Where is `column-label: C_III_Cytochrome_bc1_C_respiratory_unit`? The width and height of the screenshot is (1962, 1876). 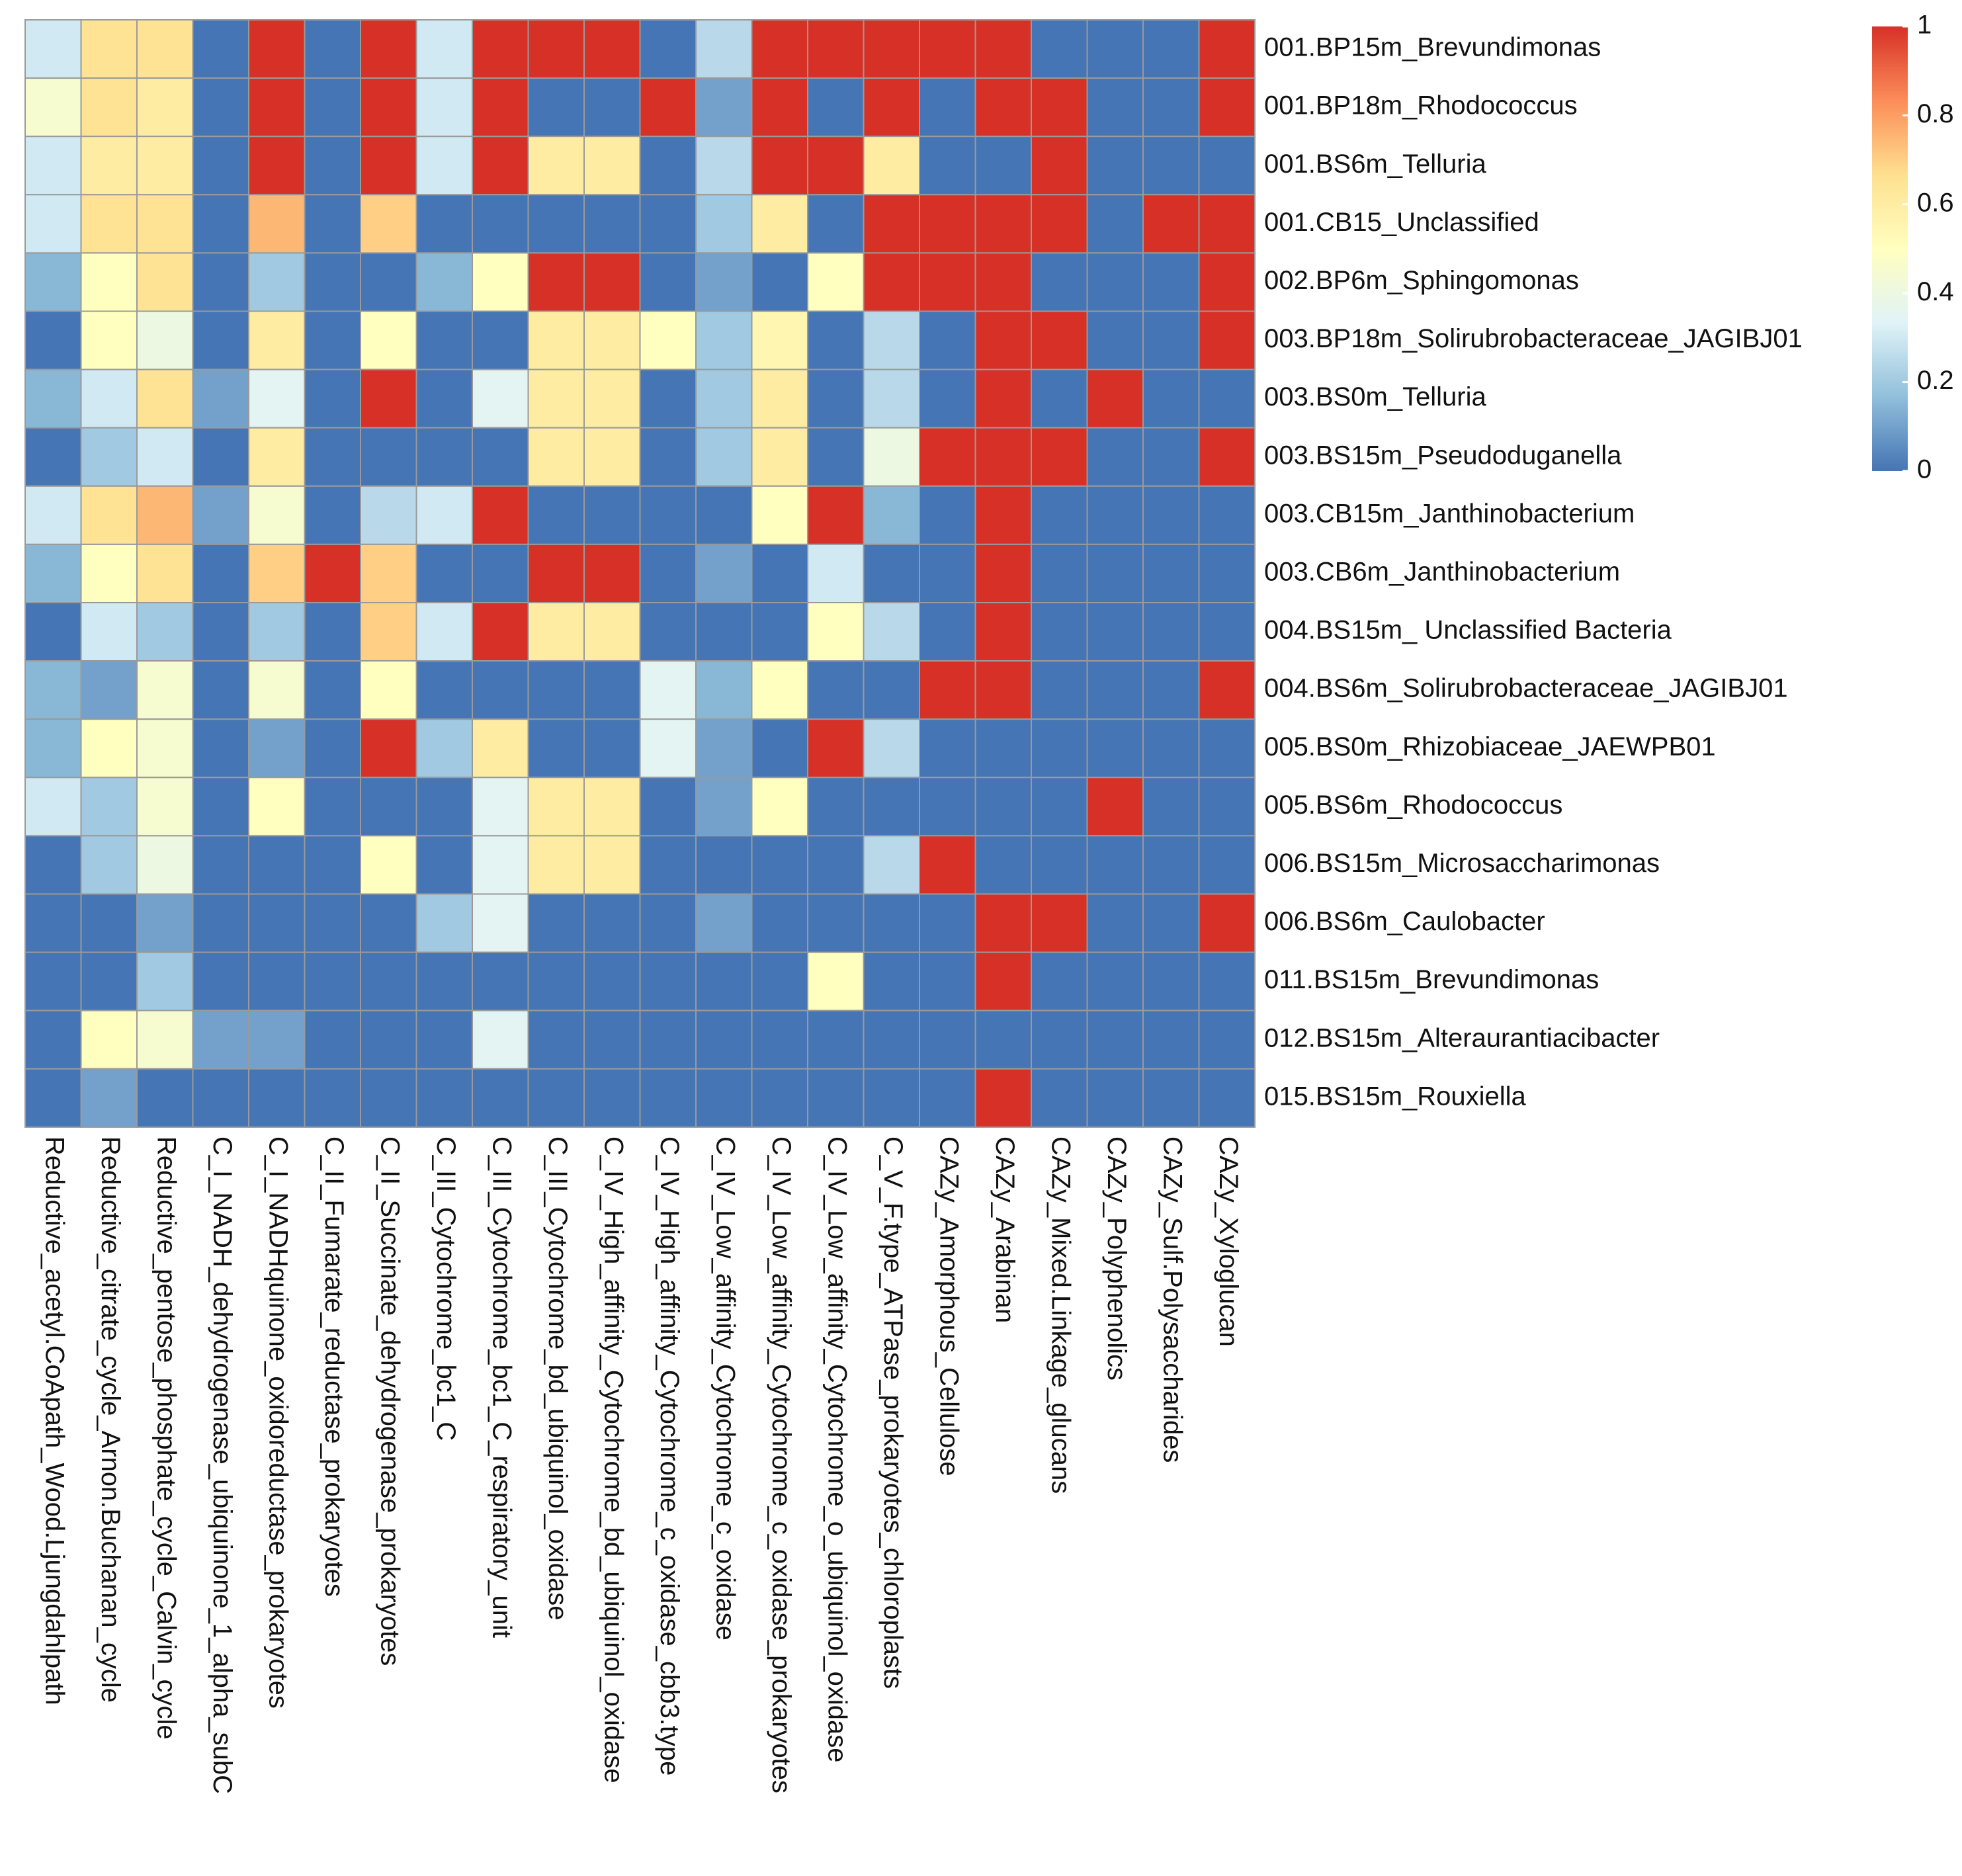 column-label: C_III_Cytochrome_bc1_C_respiratory_unit is located at coordinates (502, 1387).